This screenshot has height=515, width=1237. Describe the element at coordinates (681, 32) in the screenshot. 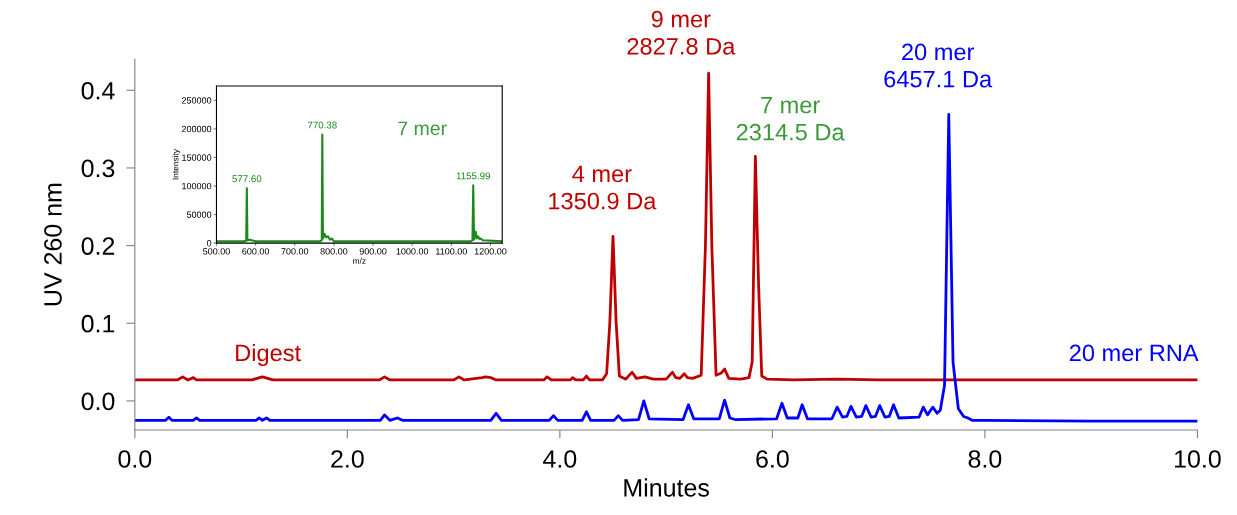

I see `annotation: 9 mer 2827.8 Da` at that location.